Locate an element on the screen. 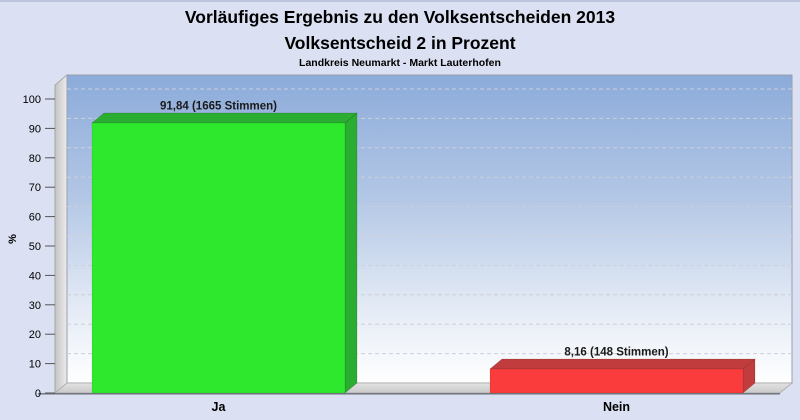 This screenshot has height=420, width=800. y-tick-label: 40 is located at coordinates (35, 276).